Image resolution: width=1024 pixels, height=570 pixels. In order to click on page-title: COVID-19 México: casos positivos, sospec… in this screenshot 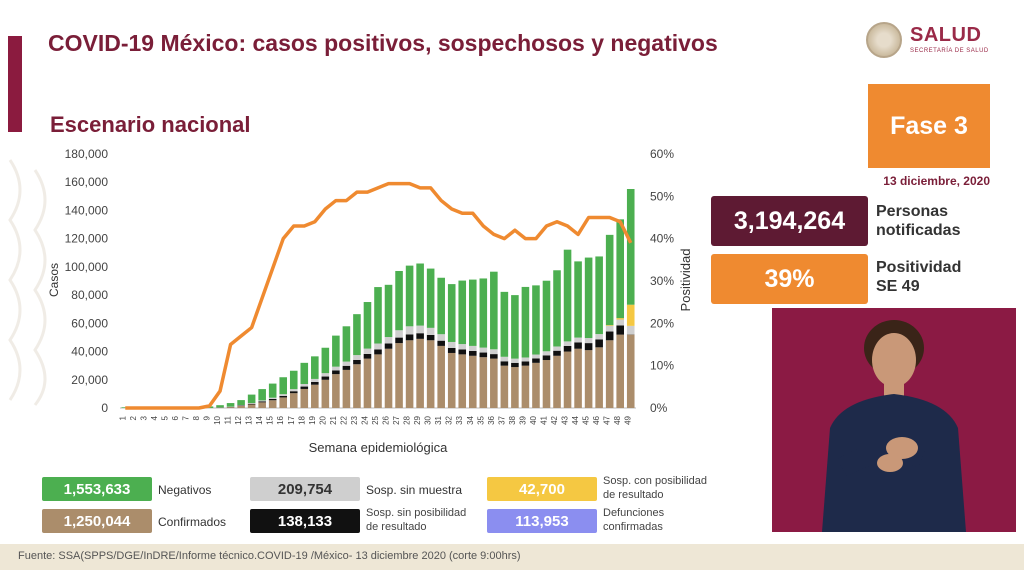, I will do `click(383, 43)`.